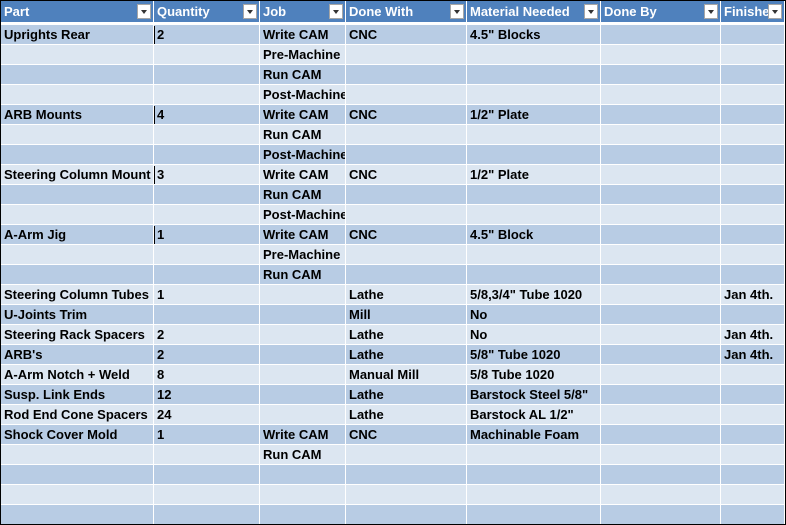 Image resolution: width=786 pixels, height=525 pixels. I want to click on column-header-done-by: Done By, so click(661, 12).